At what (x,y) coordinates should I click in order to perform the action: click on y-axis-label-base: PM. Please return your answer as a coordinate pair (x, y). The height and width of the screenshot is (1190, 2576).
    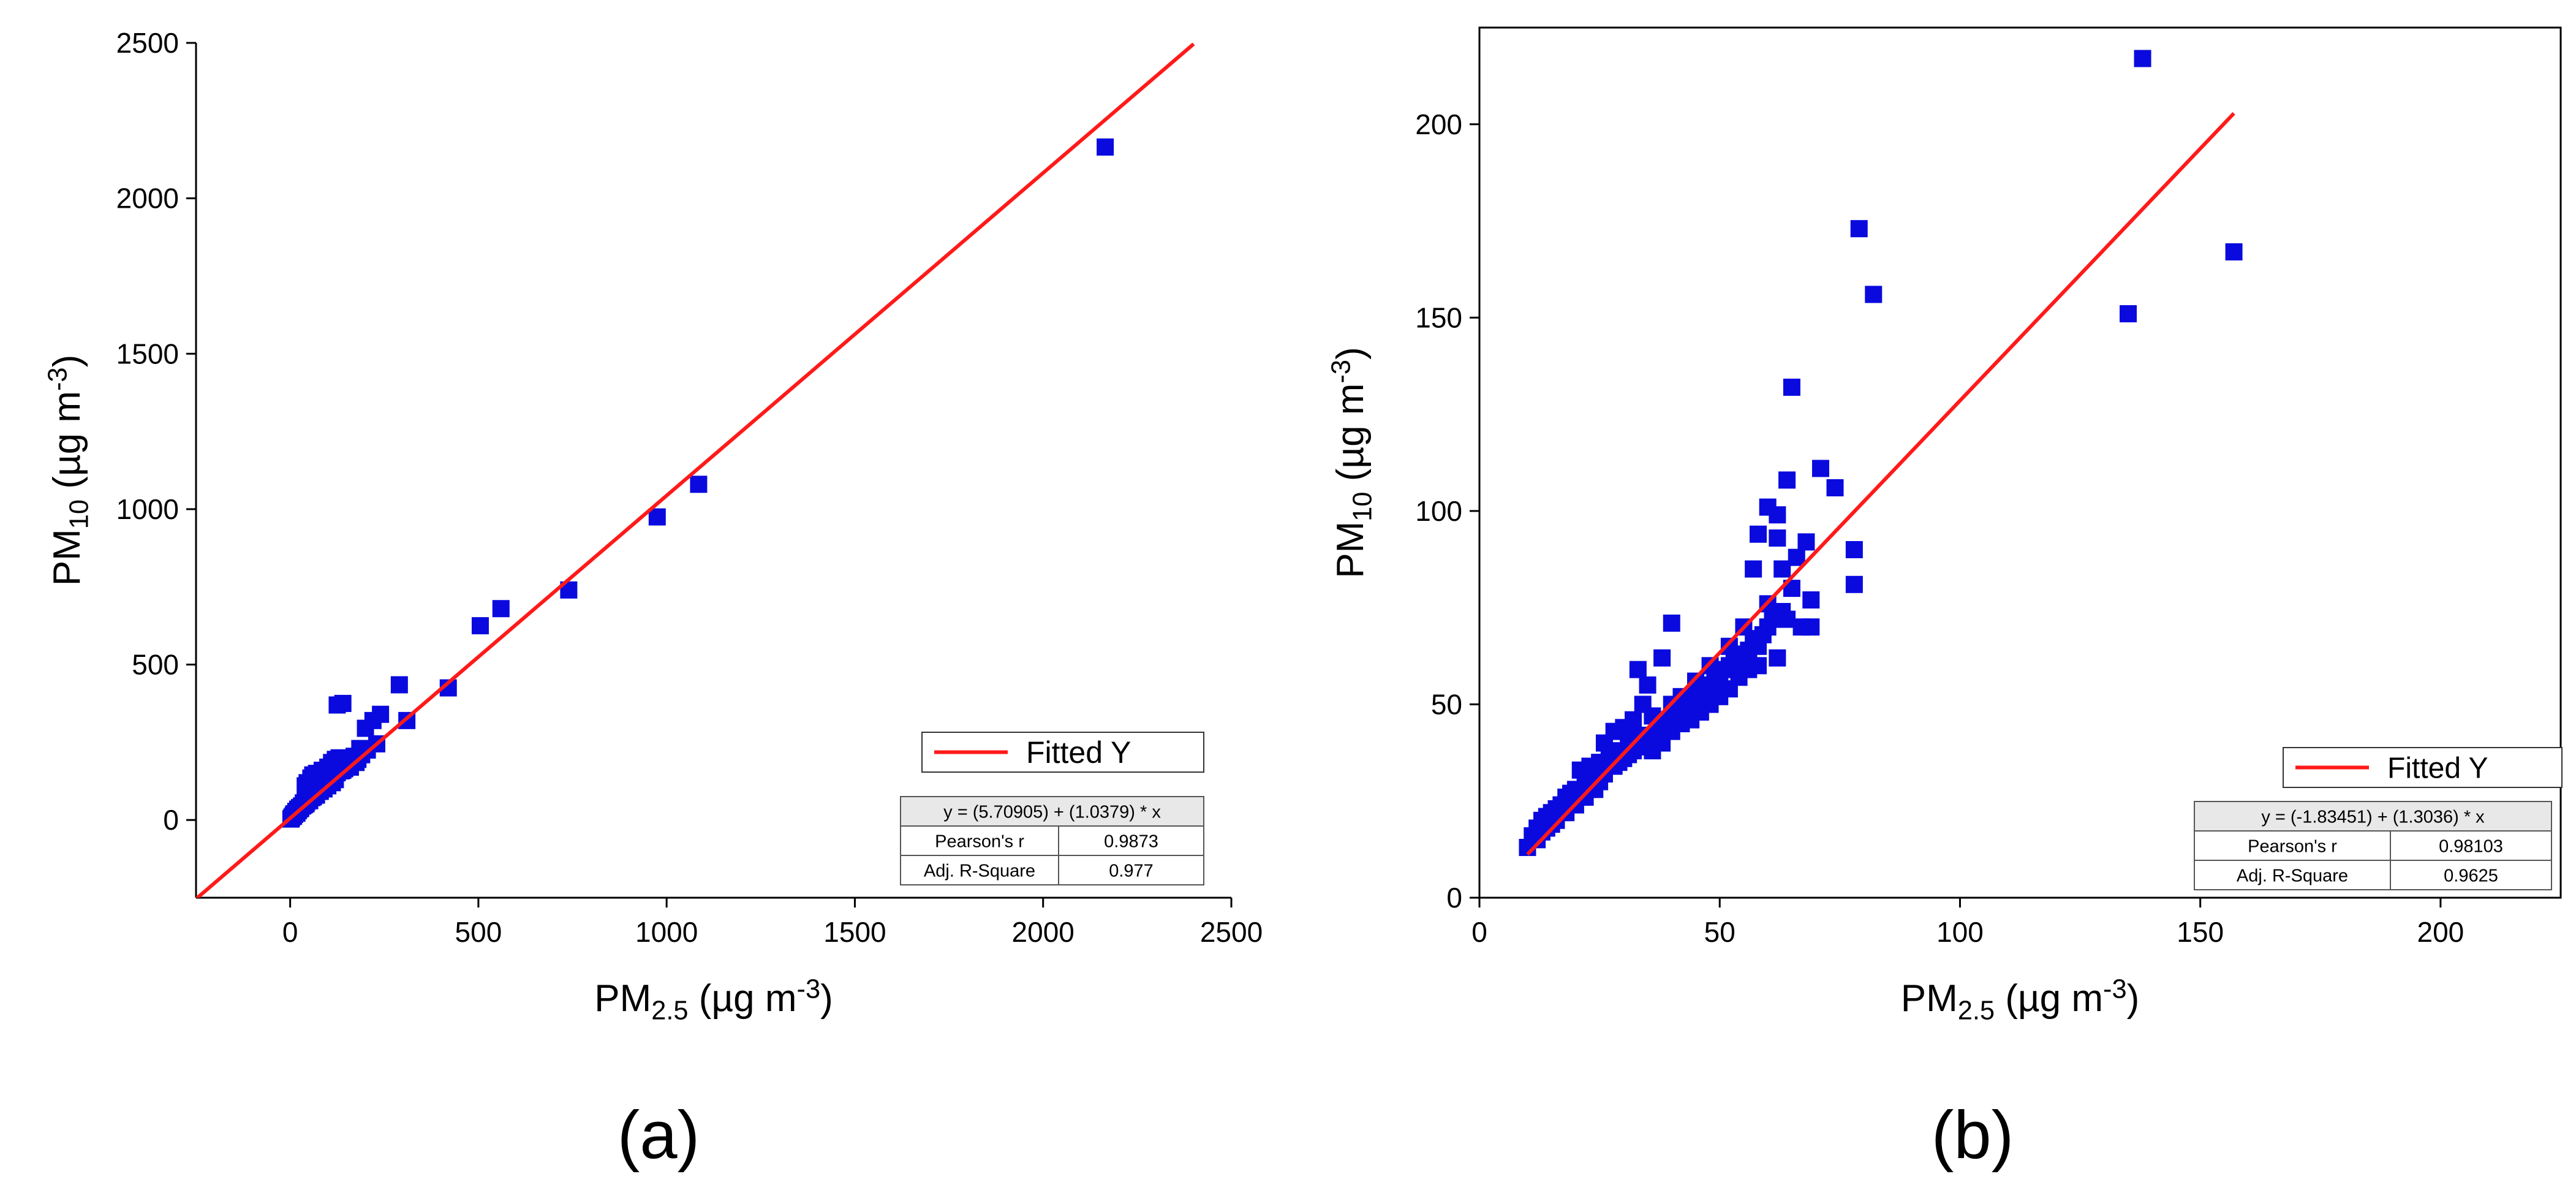
    Looking at the image, I should click on (1350, 549).